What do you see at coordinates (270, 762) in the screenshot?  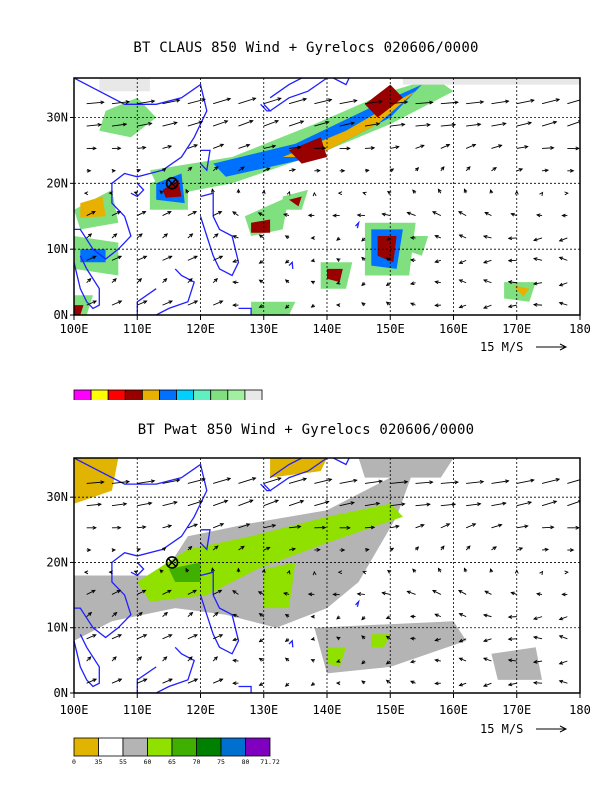 I see `colorbar-label: 71.72` at bounding box center [270, 762].